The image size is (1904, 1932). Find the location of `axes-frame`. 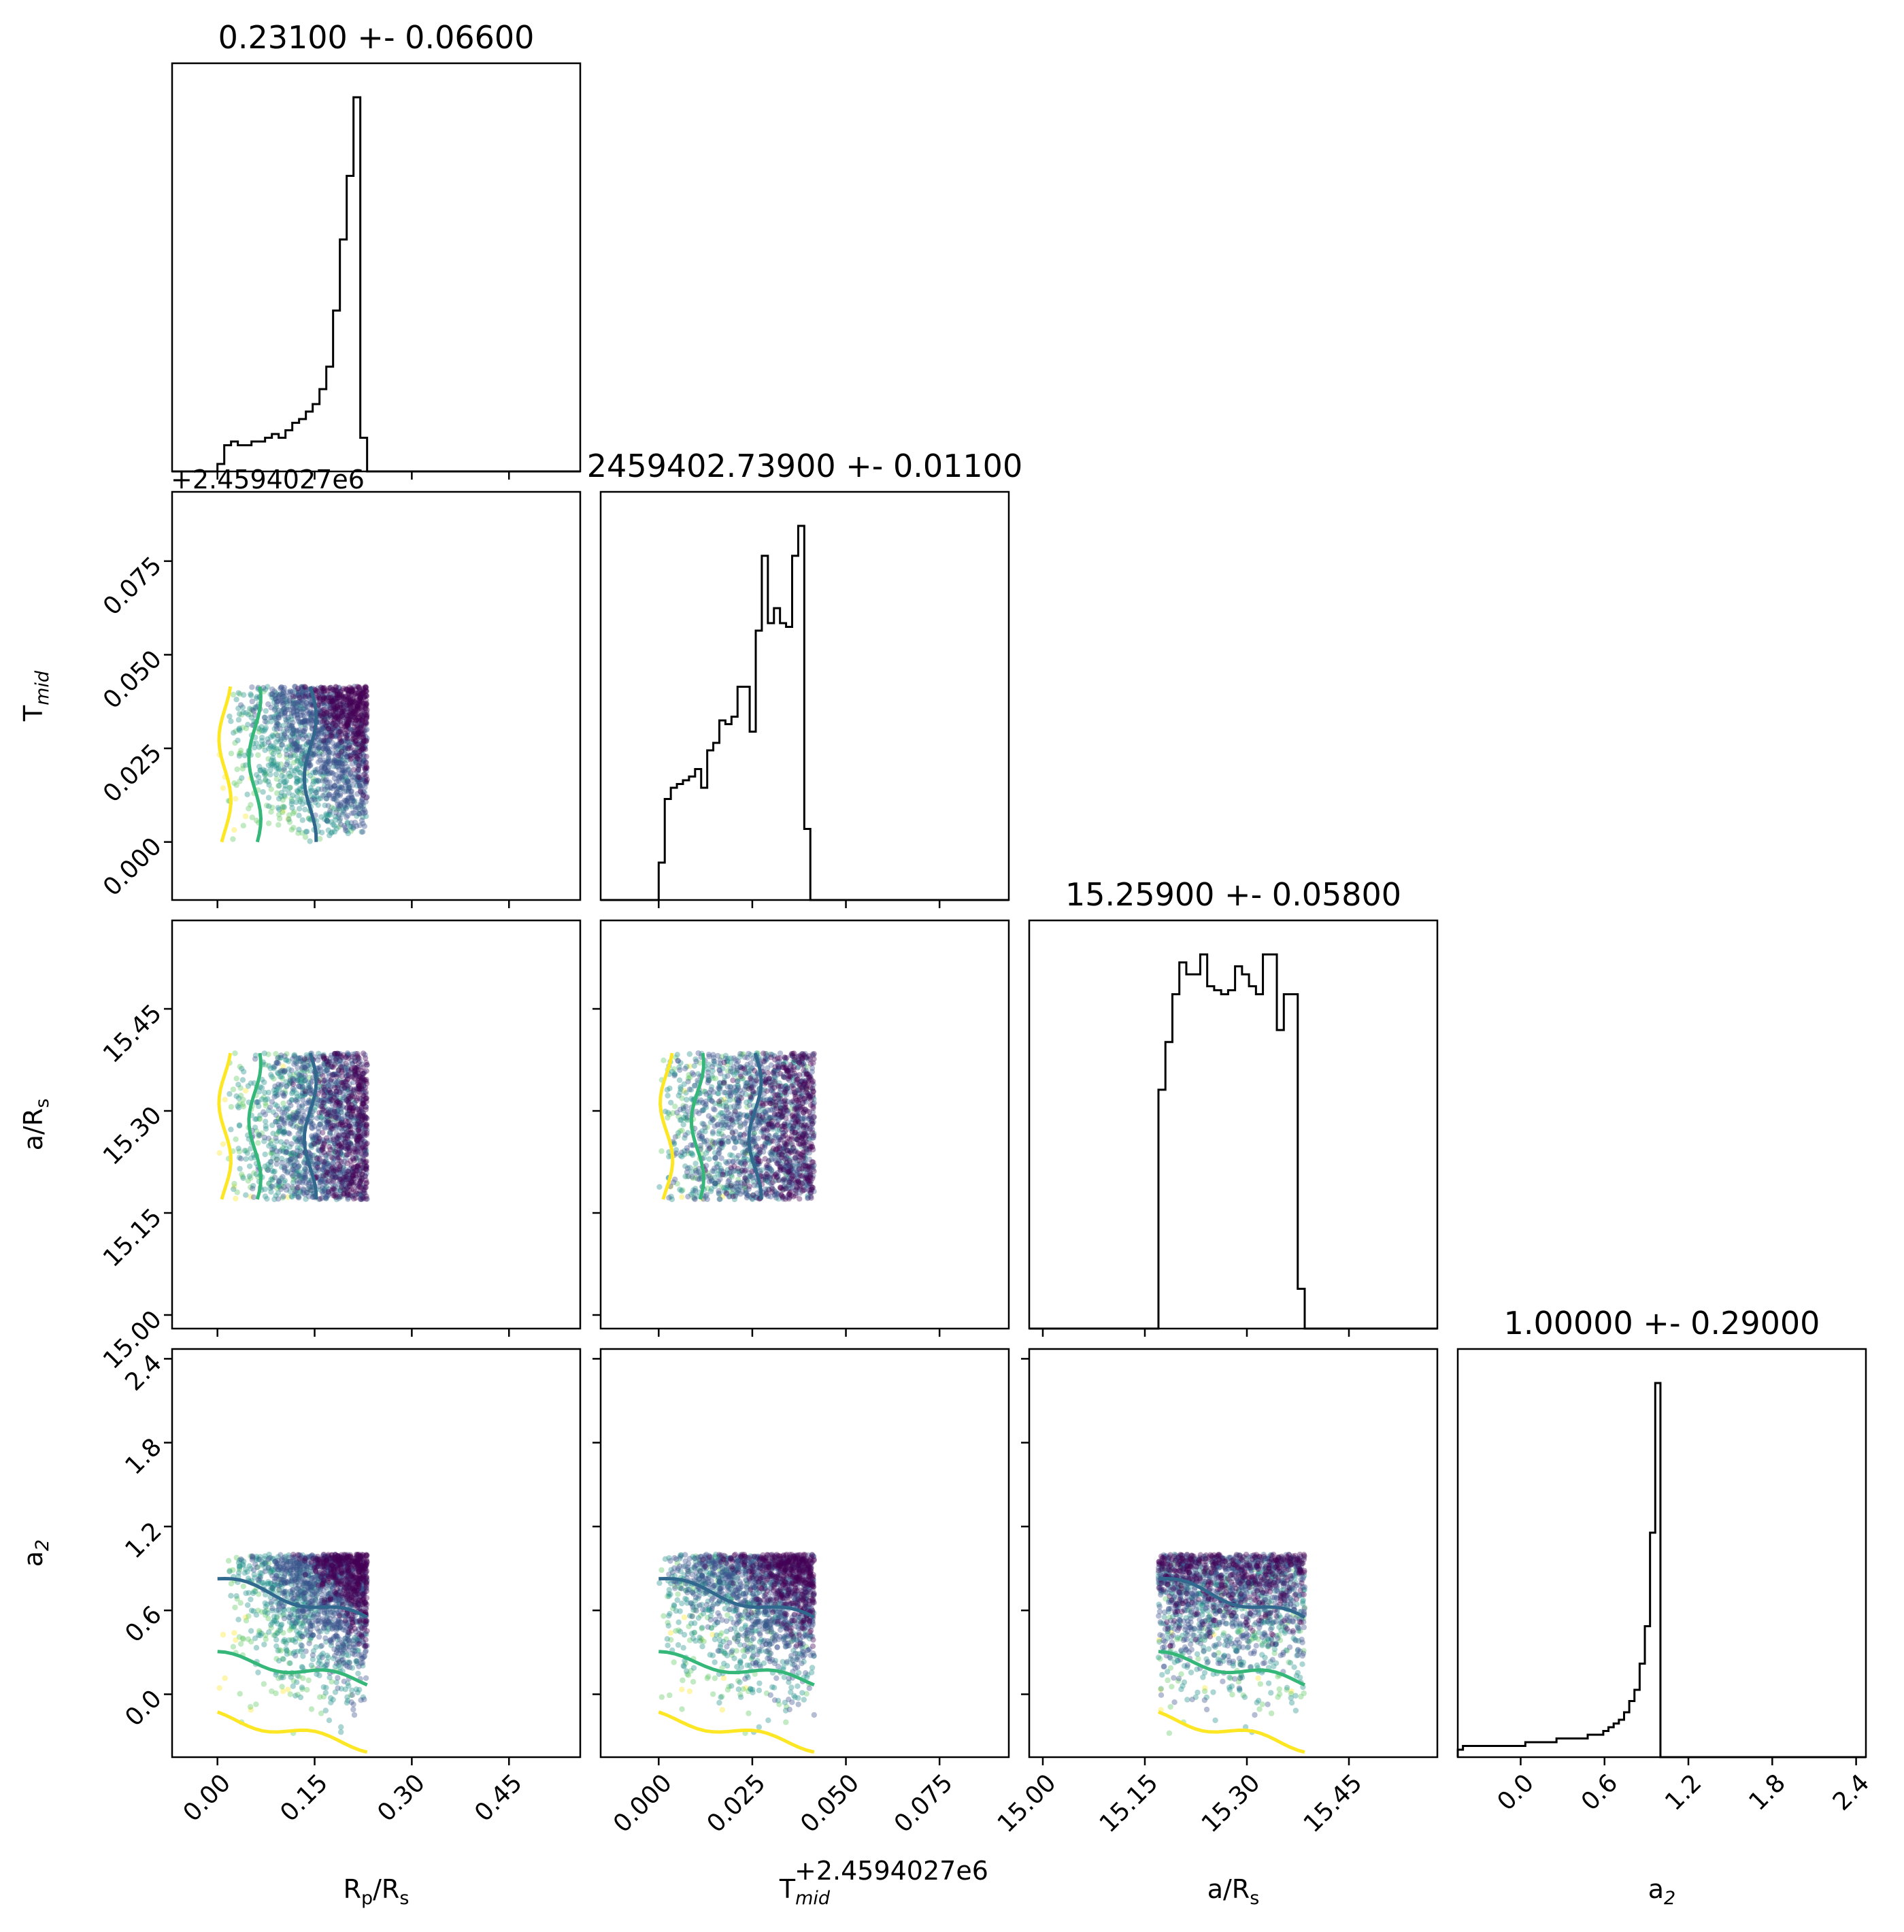

axes-frame is located at coordinates (376, 267).